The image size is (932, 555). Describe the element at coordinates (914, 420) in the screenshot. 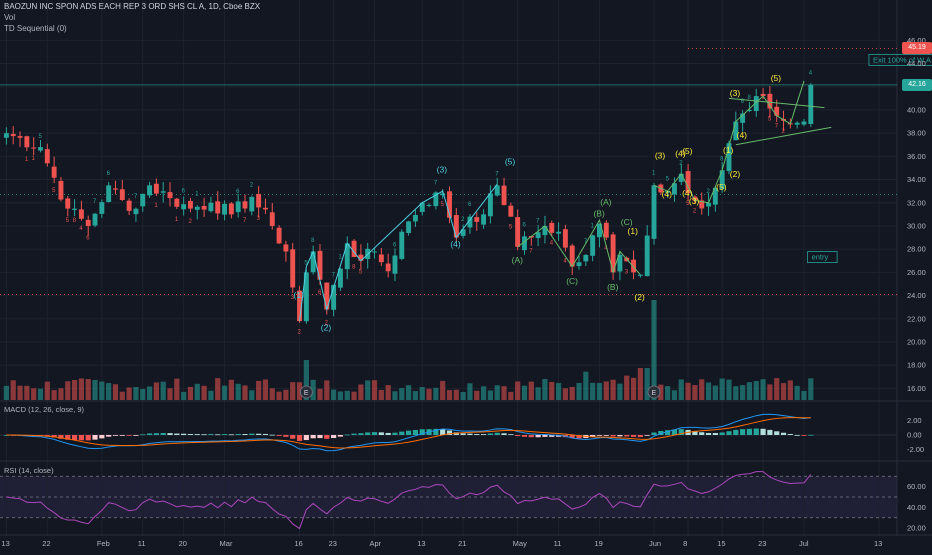

I see `macd-tick-label: 2.00` at that location.